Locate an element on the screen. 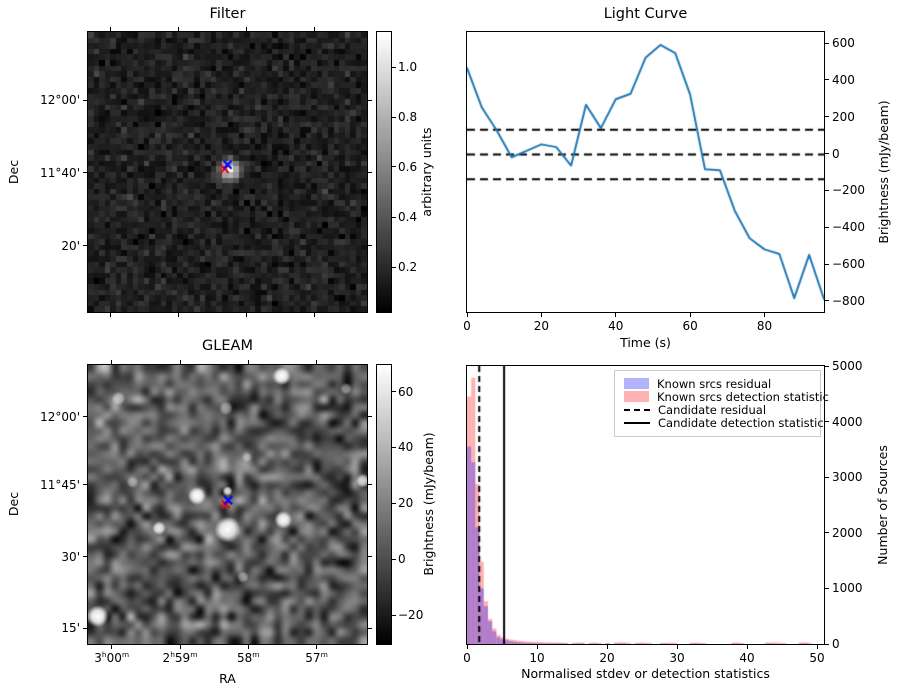  tick-label: 4000 is located at coordinates (847, 421).